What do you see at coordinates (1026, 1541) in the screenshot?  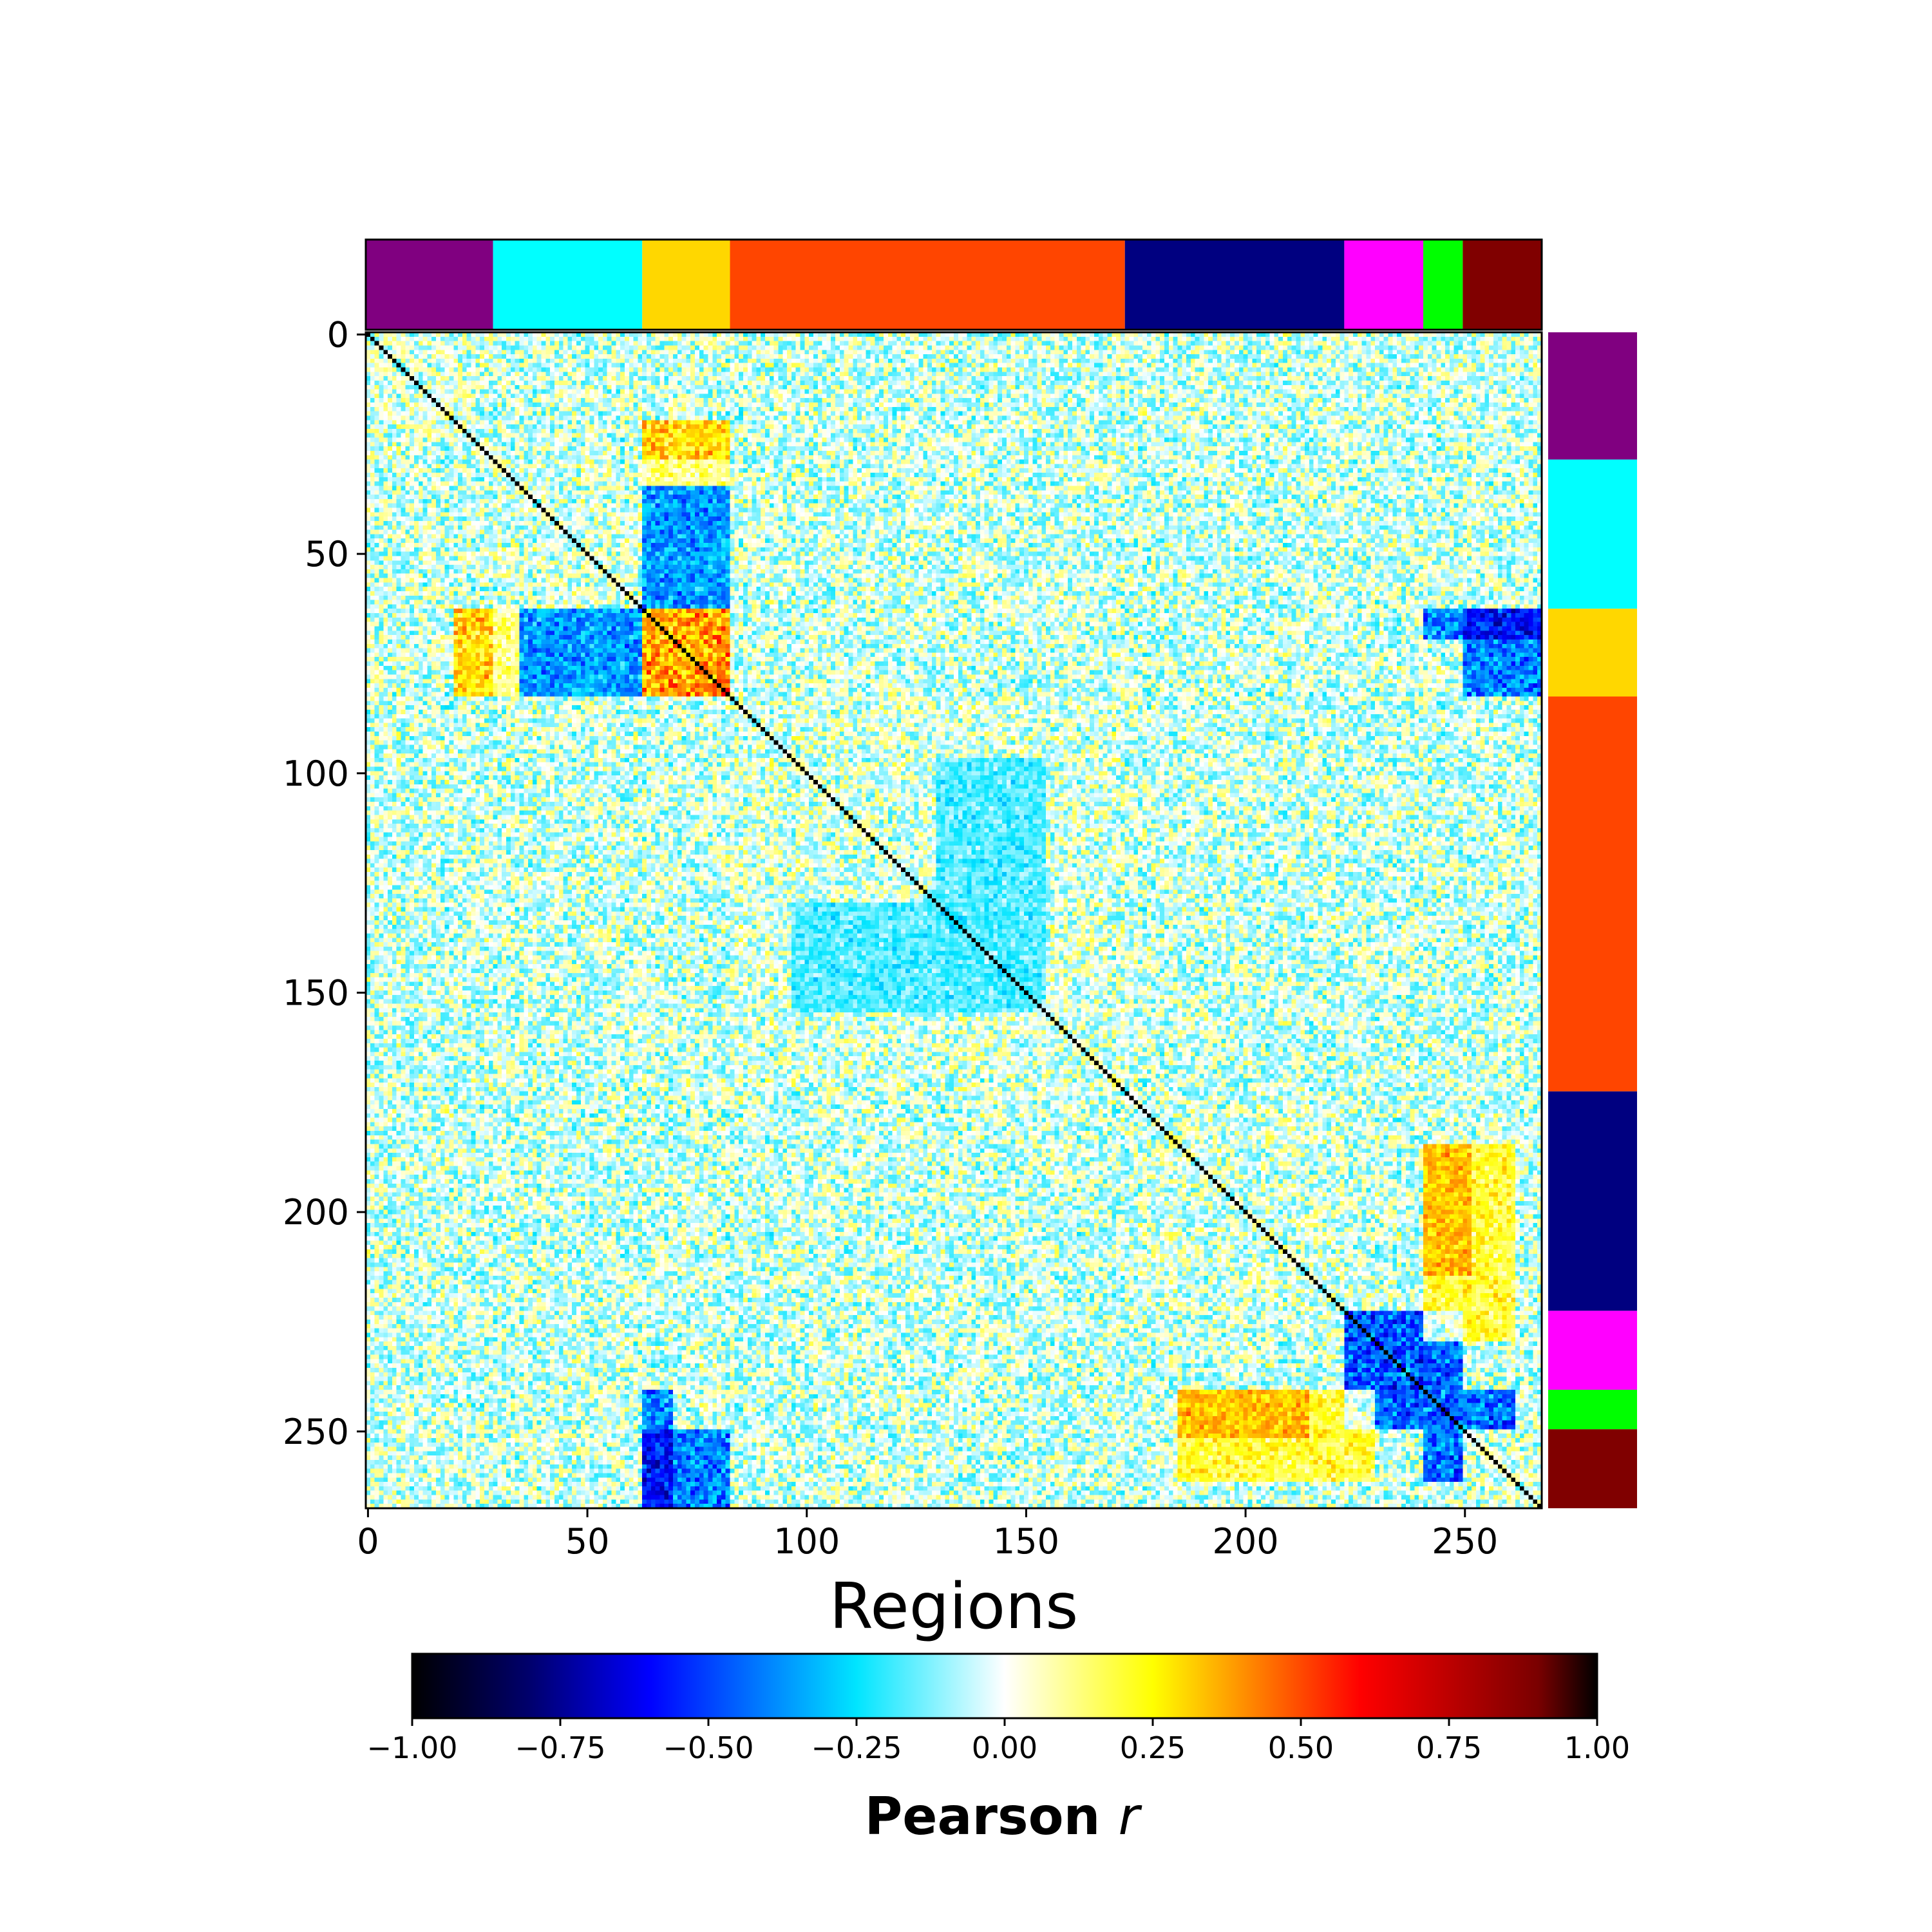 I see `x-tick-label: 150` at bounding box center [1026, 1541].